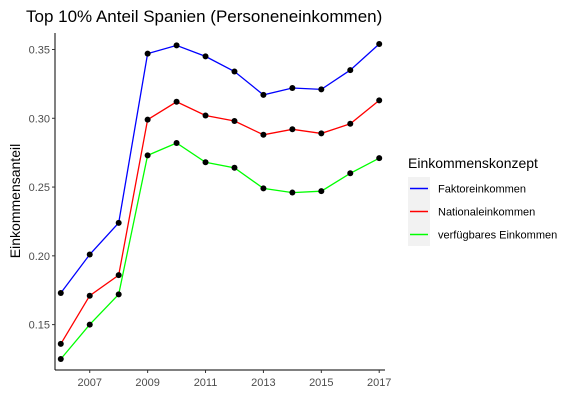  Describe the element at coordinates (482, 190) in the screenshot. I see `legend-label: Faktoreinkommen` at that location.